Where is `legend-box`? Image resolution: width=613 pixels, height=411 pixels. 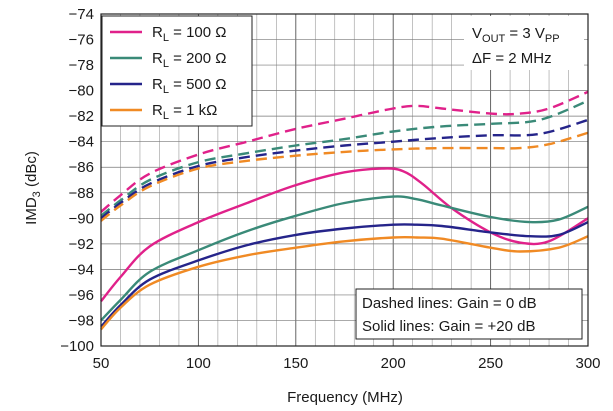
legend-box is located at coordinates (177, 71).